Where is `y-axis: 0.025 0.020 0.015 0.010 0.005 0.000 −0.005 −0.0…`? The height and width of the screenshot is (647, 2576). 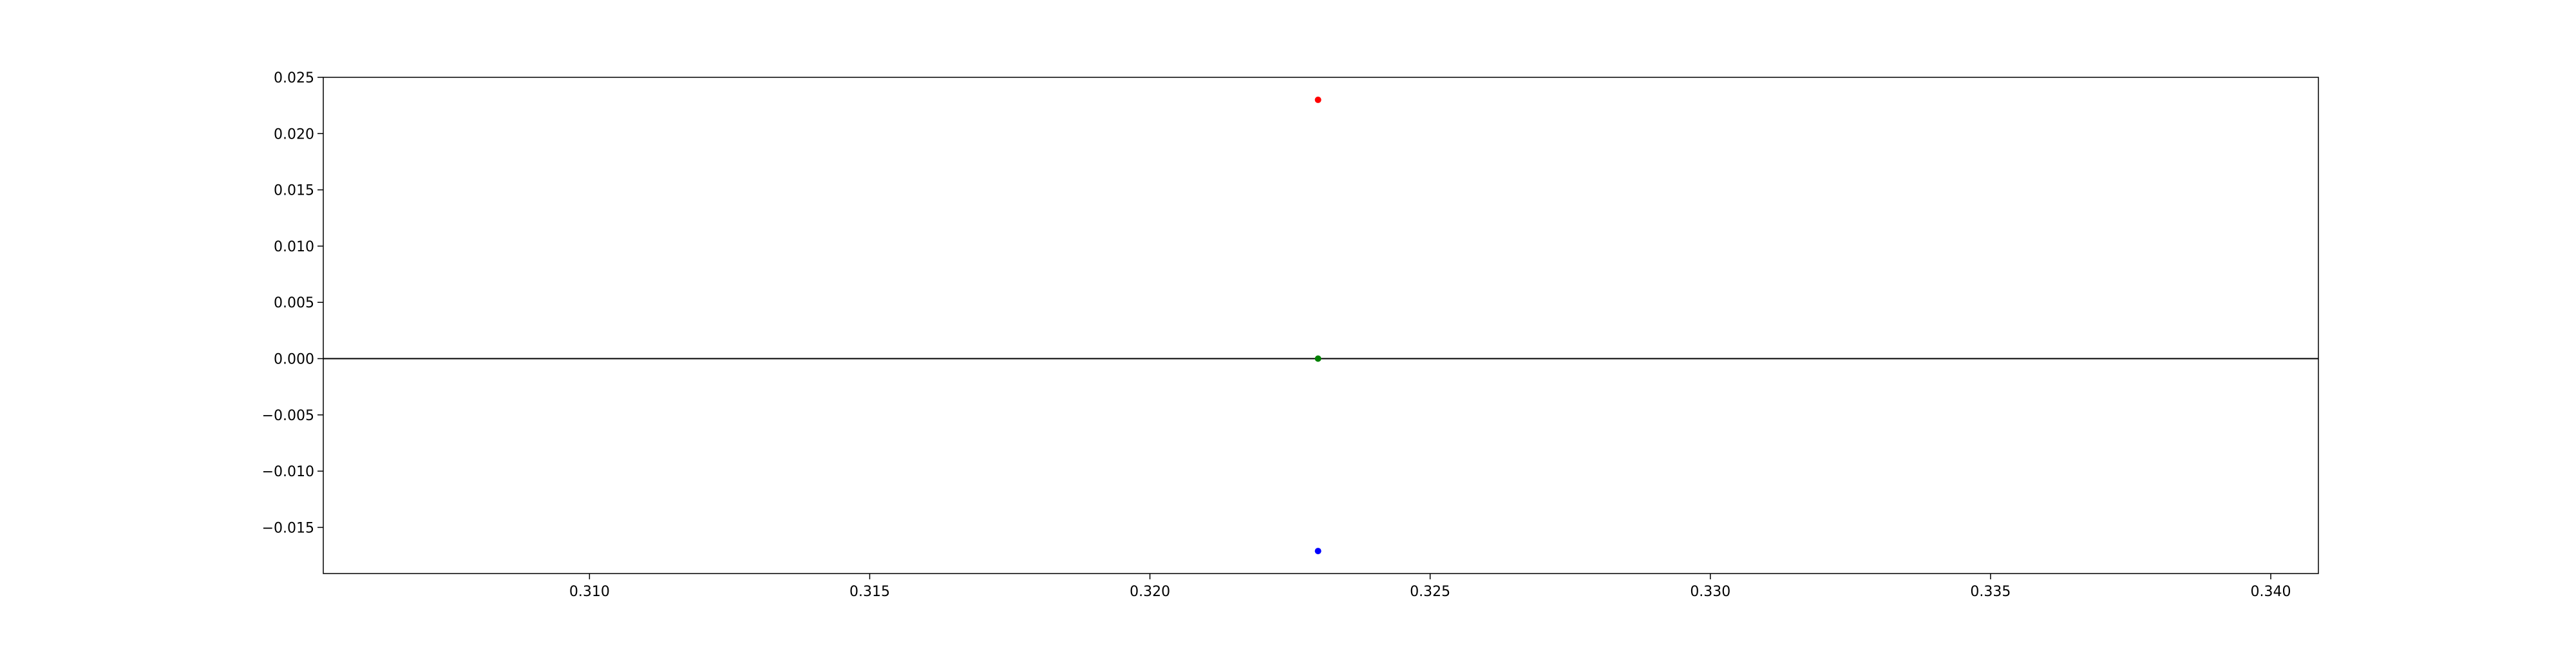 y-axis: 0.025 0.020 0.015 0.010 0.005 0.000 −0.005 −0.0… is located at coordinates (293, 303).